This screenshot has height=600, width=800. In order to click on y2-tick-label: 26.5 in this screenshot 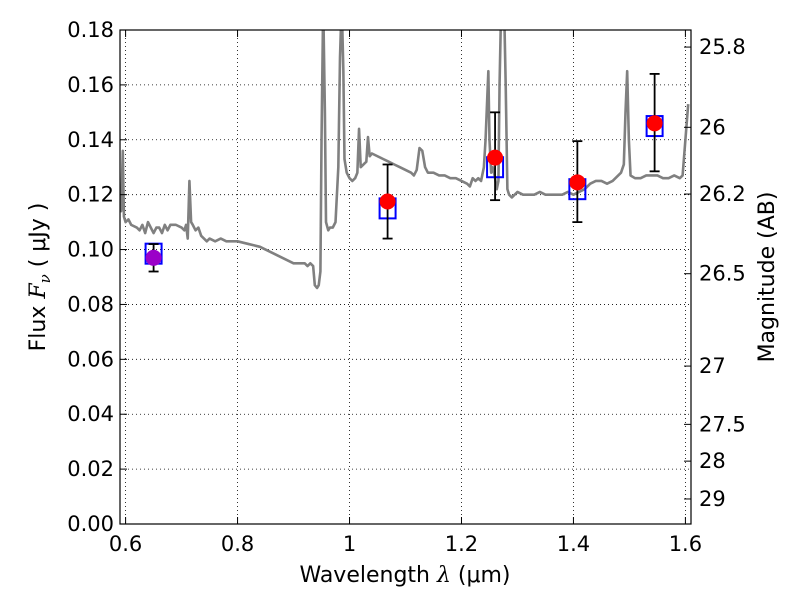, I will do `click(722, 274)`.